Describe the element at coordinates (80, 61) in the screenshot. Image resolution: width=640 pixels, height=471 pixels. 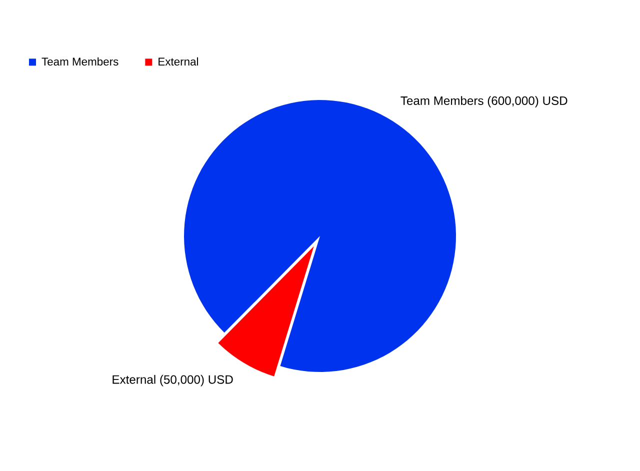
I see `legend-label: Team Members` at that location.